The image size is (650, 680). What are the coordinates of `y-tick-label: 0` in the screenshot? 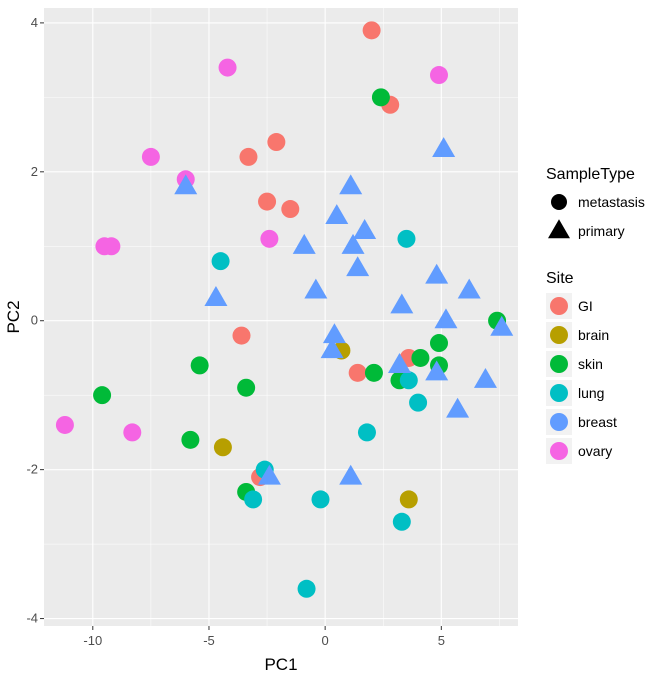 It's located at (34, 320).